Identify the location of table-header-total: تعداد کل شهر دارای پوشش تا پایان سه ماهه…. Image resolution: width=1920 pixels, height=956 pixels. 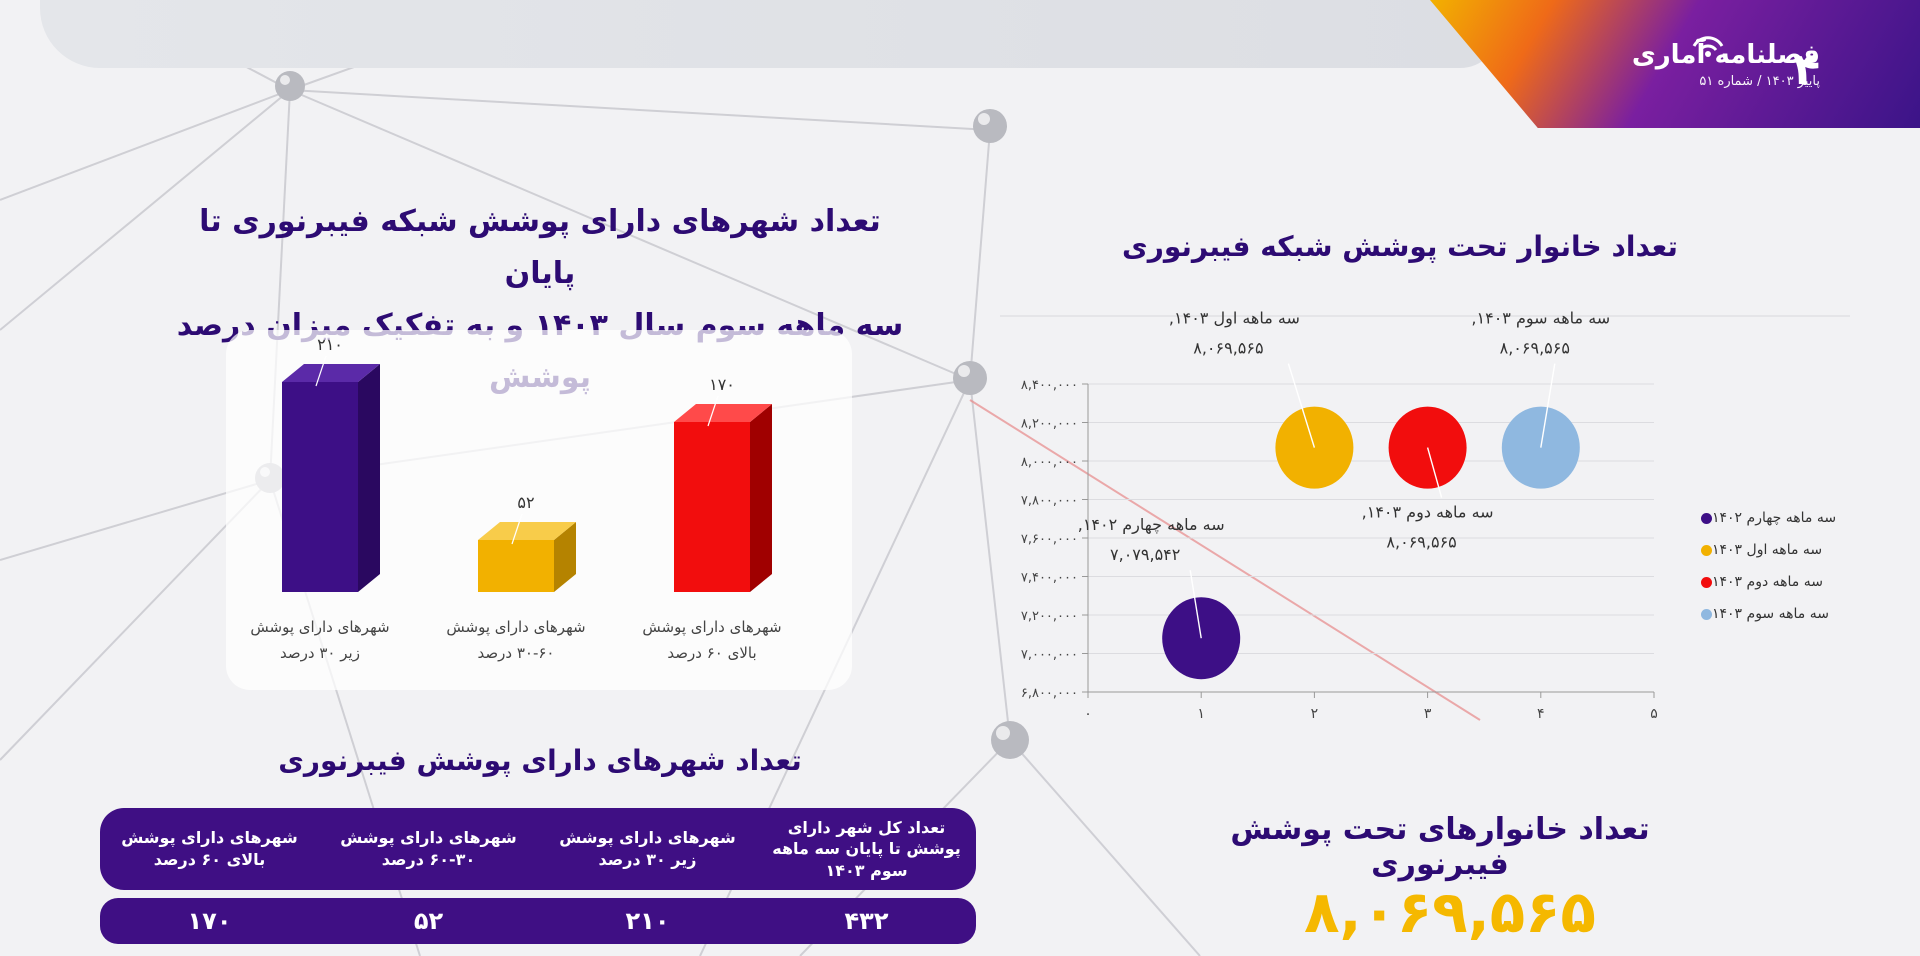
(866, 848).